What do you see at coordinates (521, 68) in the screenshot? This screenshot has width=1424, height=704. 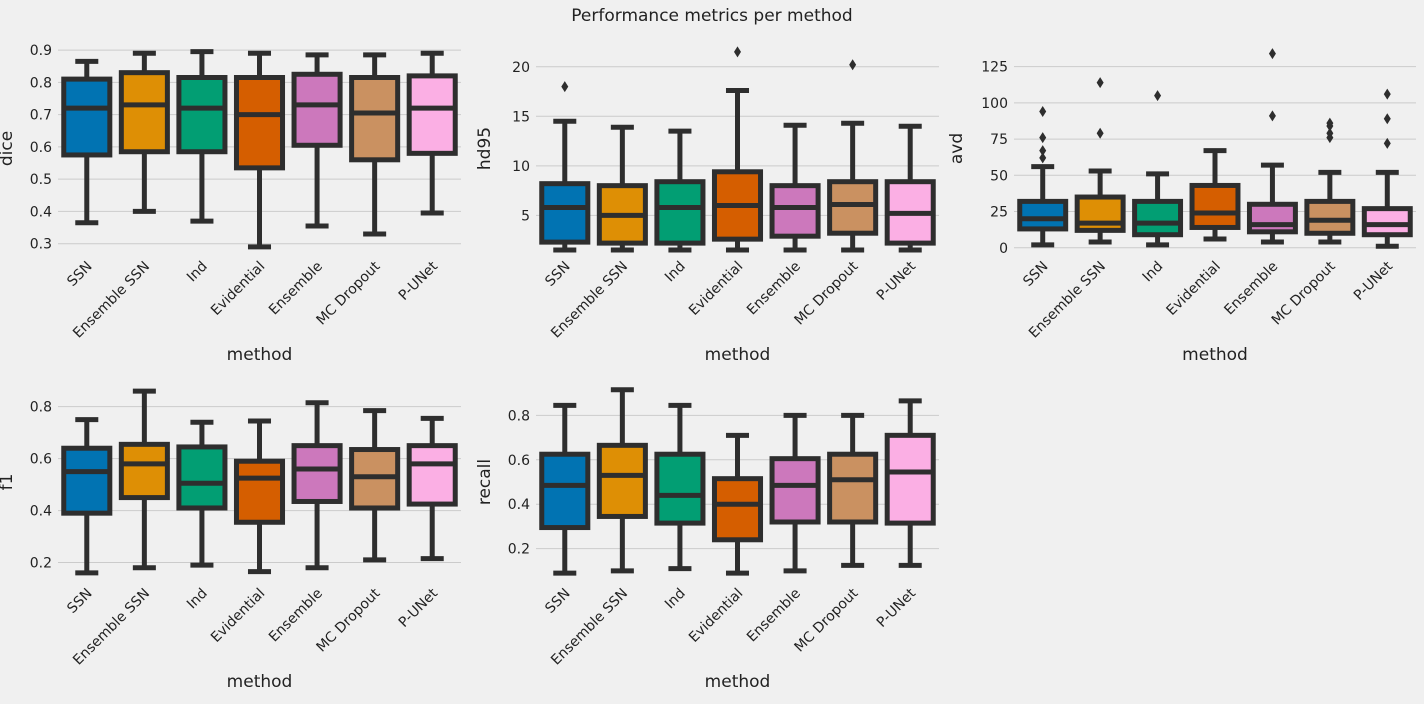 I see `y-tick-label: 20` at bounding box center [521, 68].